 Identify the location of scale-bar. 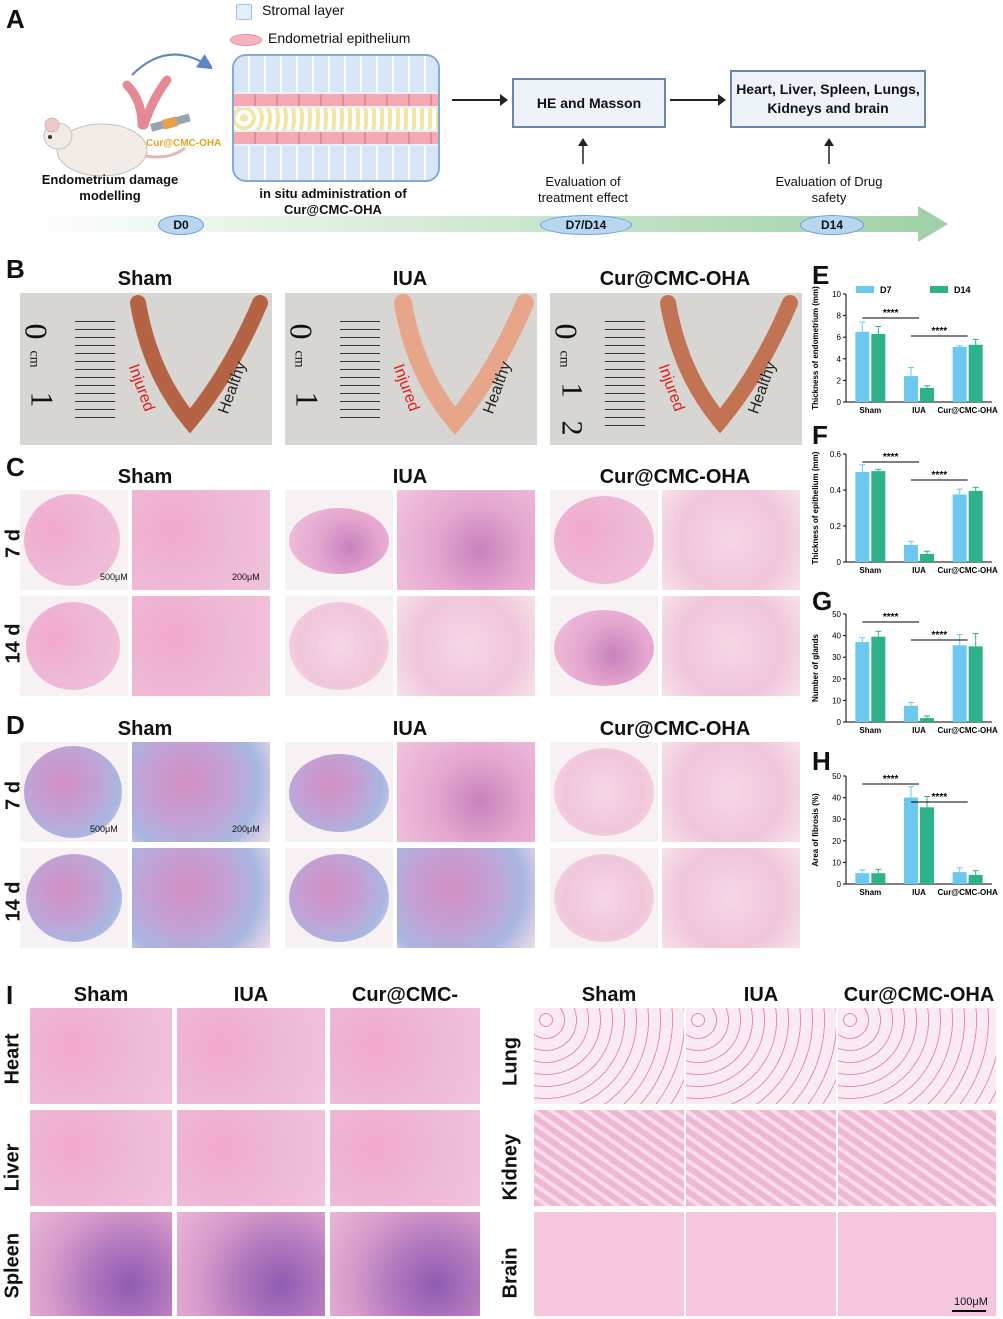
(969, 1311).